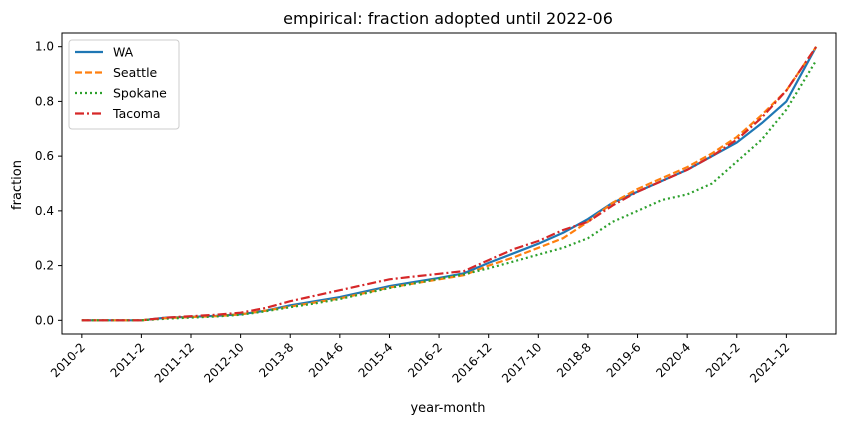 The width and height of the screenshot is (846, 428). What do you see at coordinates (140, 93) in the screenshot?
I see `legend-label-spokane: Spokane` at bounding box center [140, 93].